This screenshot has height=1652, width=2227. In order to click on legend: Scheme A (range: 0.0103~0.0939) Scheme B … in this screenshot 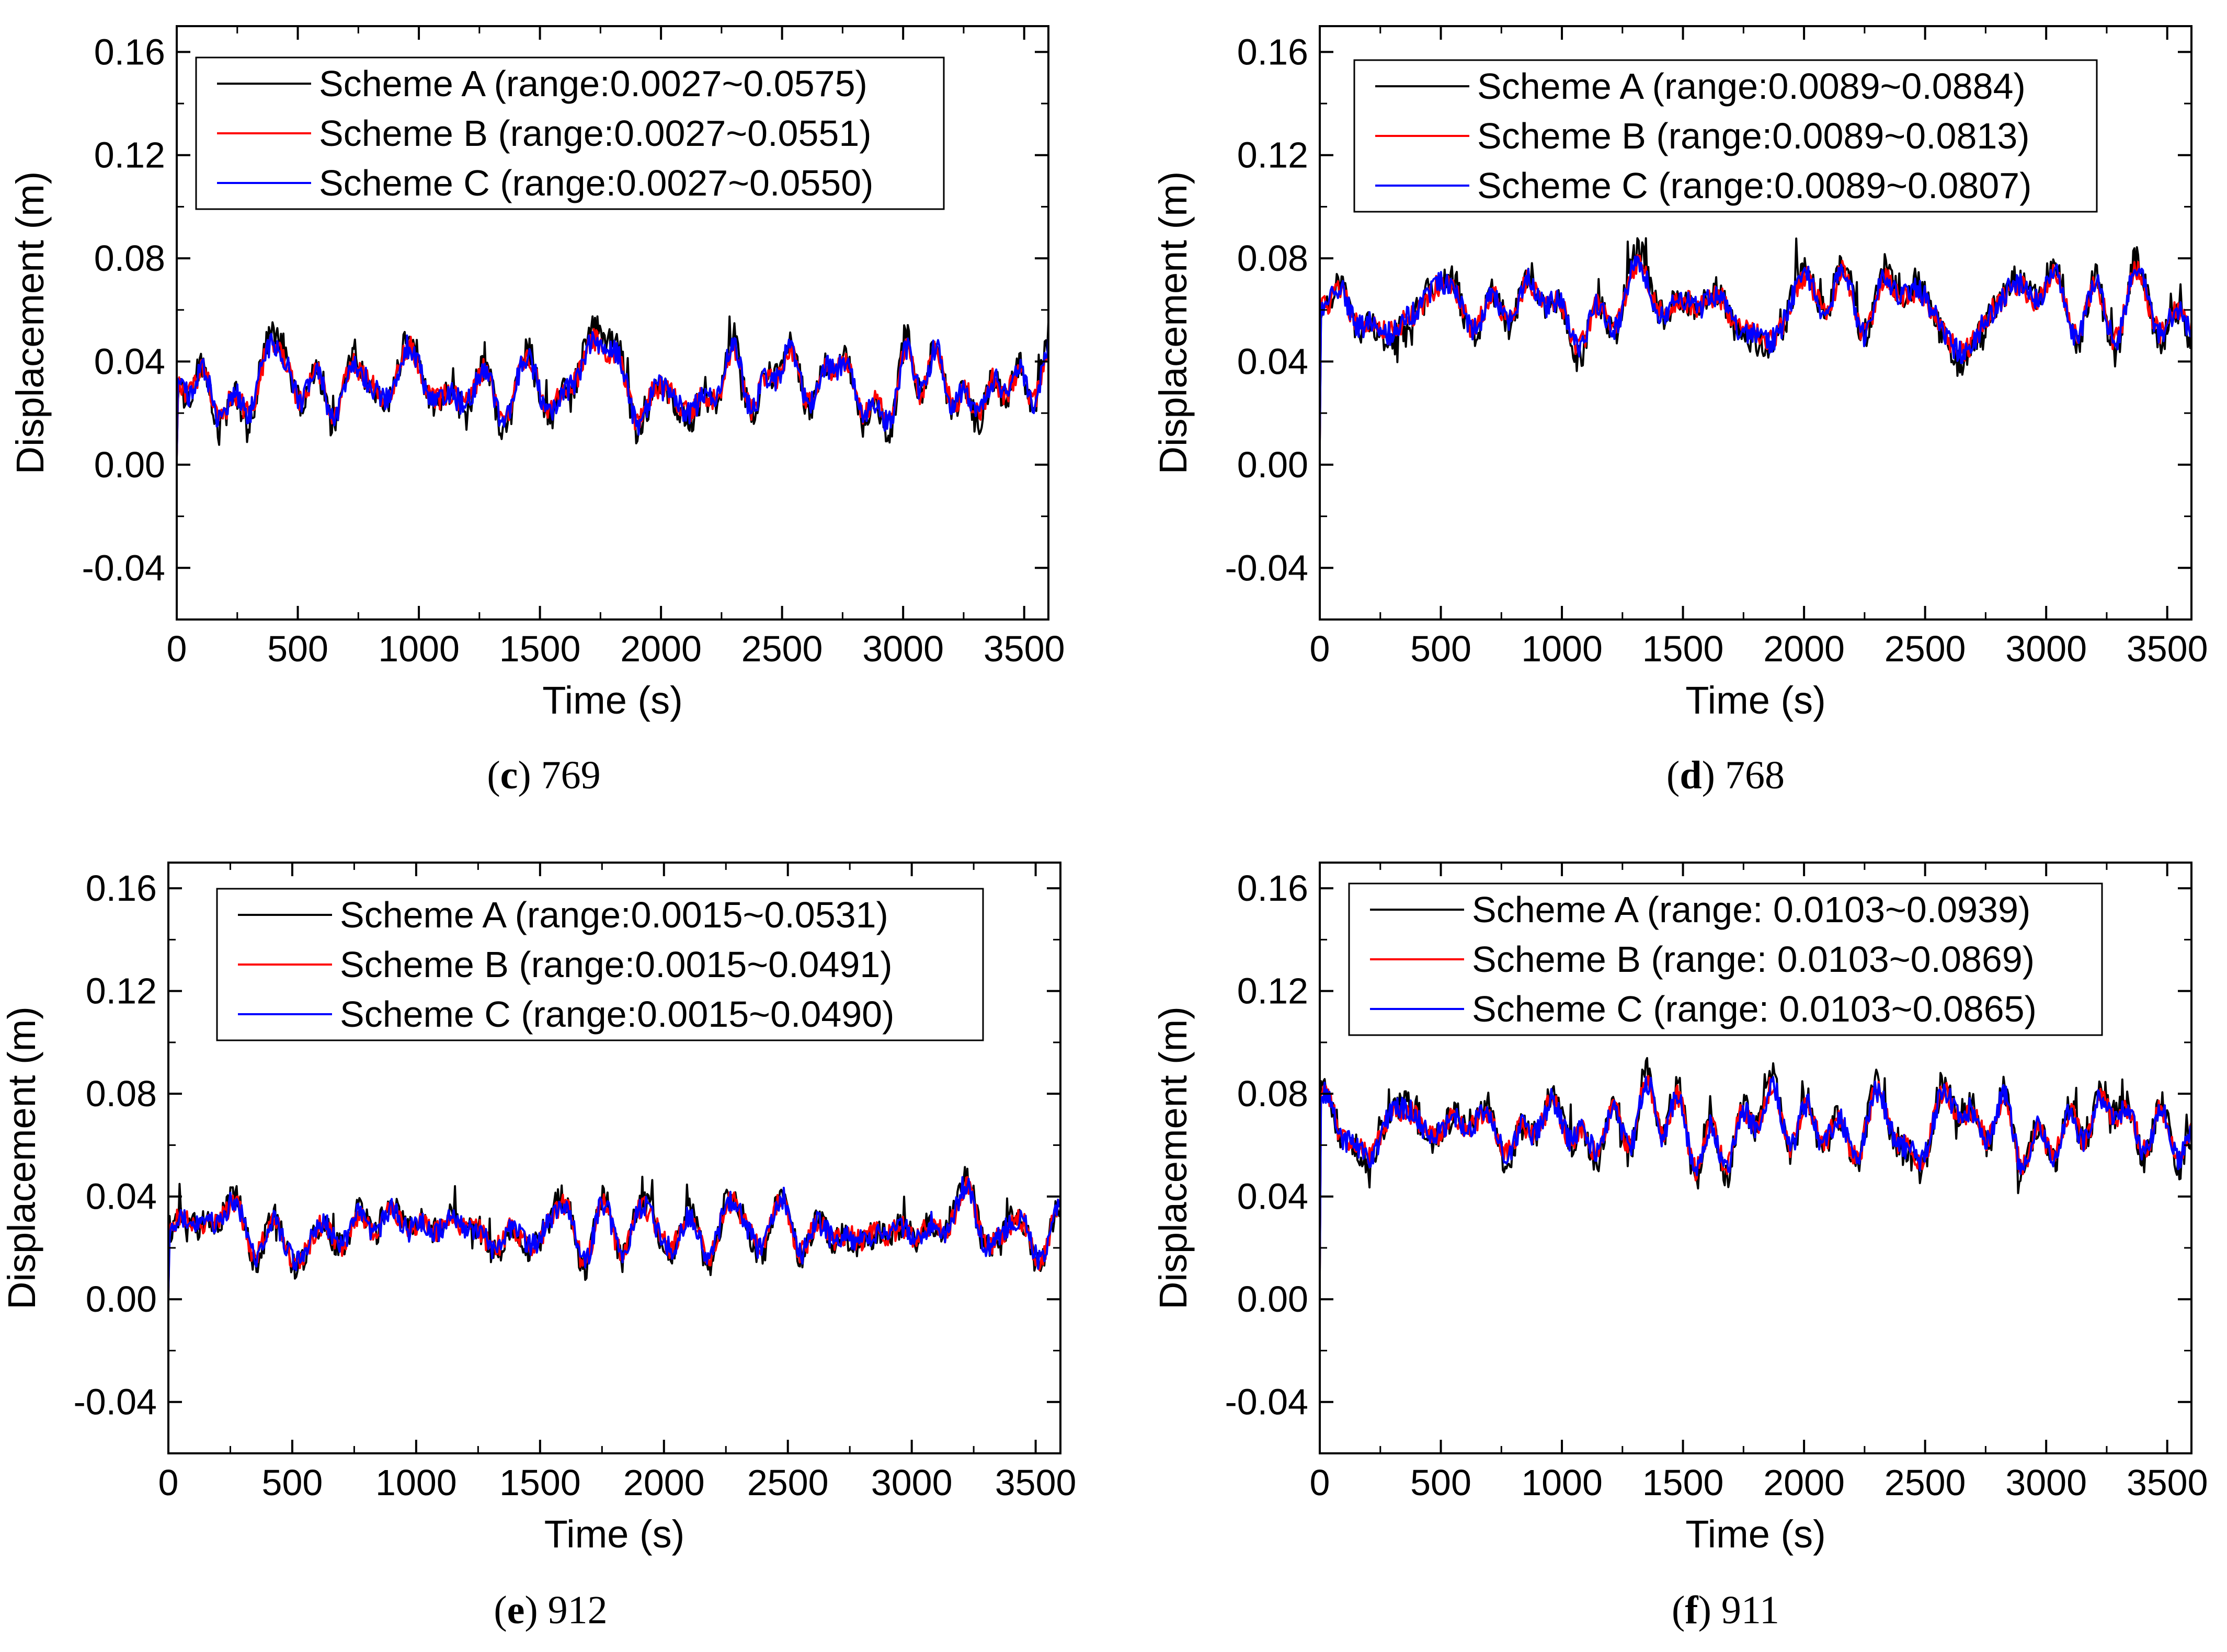, I will do `click(1726, 959)`.